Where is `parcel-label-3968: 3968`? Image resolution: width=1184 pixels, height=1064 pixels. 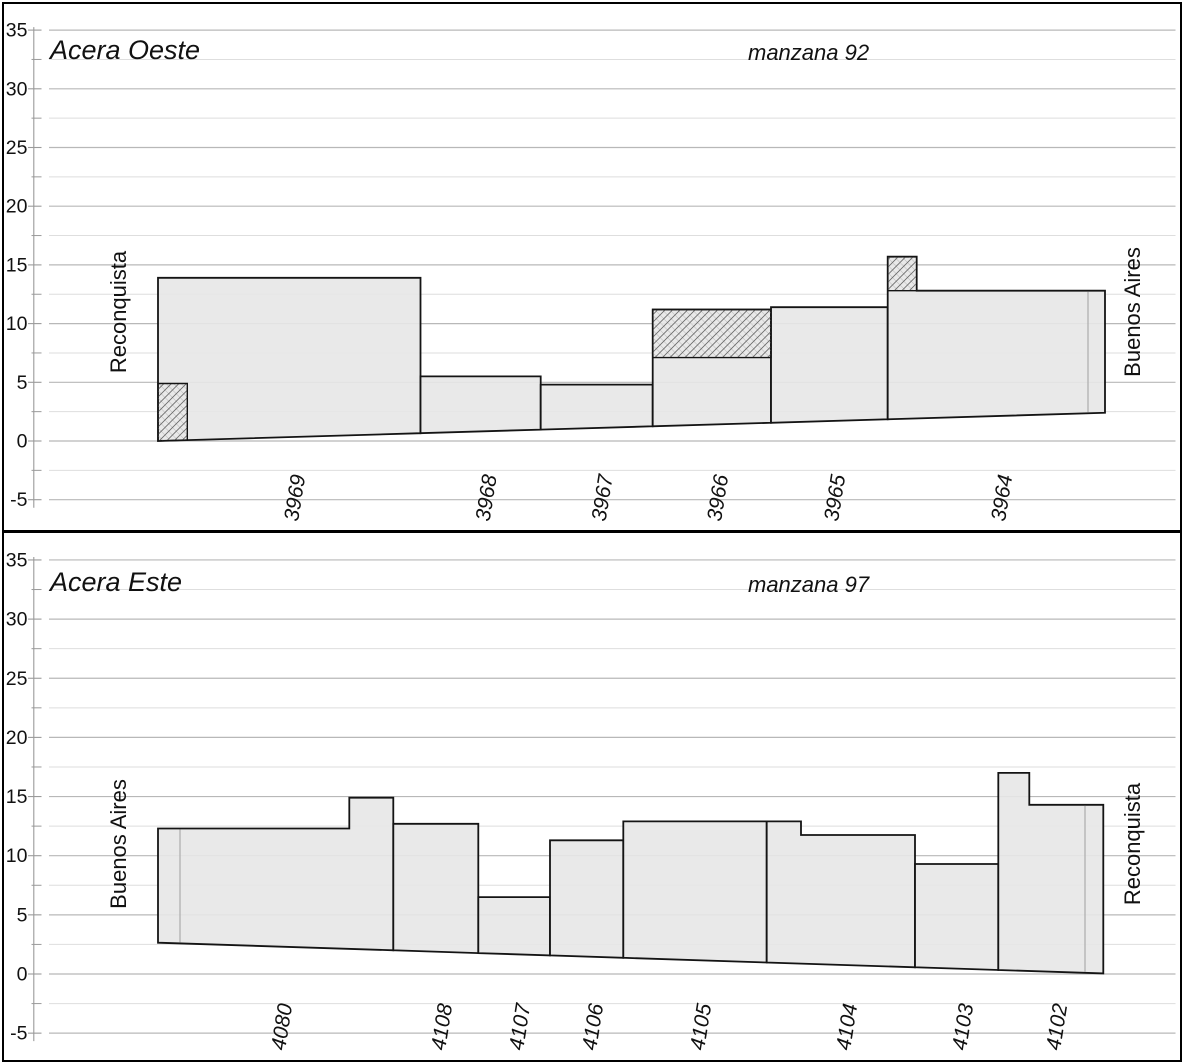
parcel-label-3968: 3968 is located at coordinates (487, 498).